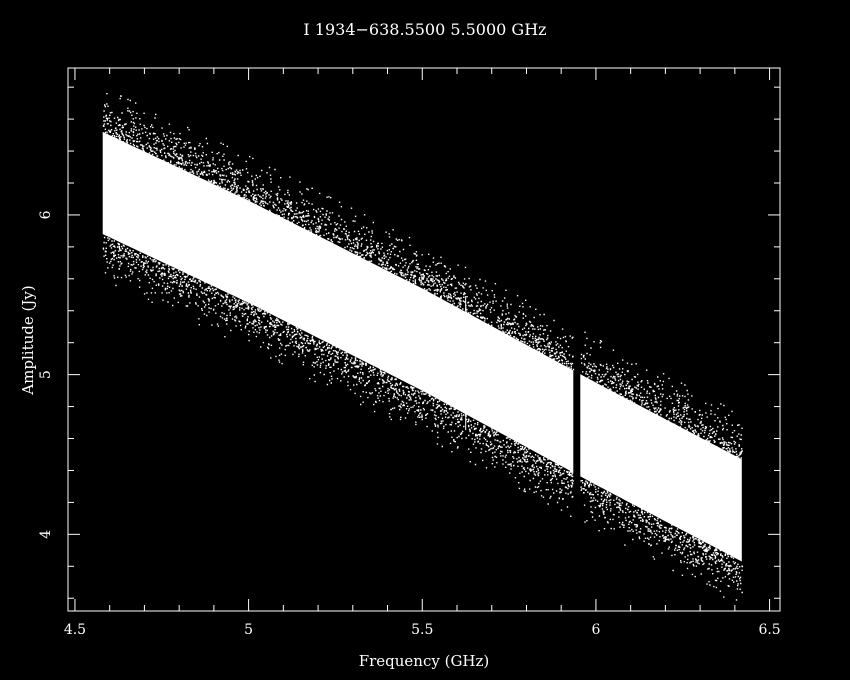 The height and width of the screenshot is (680, 850). Describe the element at coordinates (769, 630) in the screenshot. I see `x-tick-label: 6.5` at that location.